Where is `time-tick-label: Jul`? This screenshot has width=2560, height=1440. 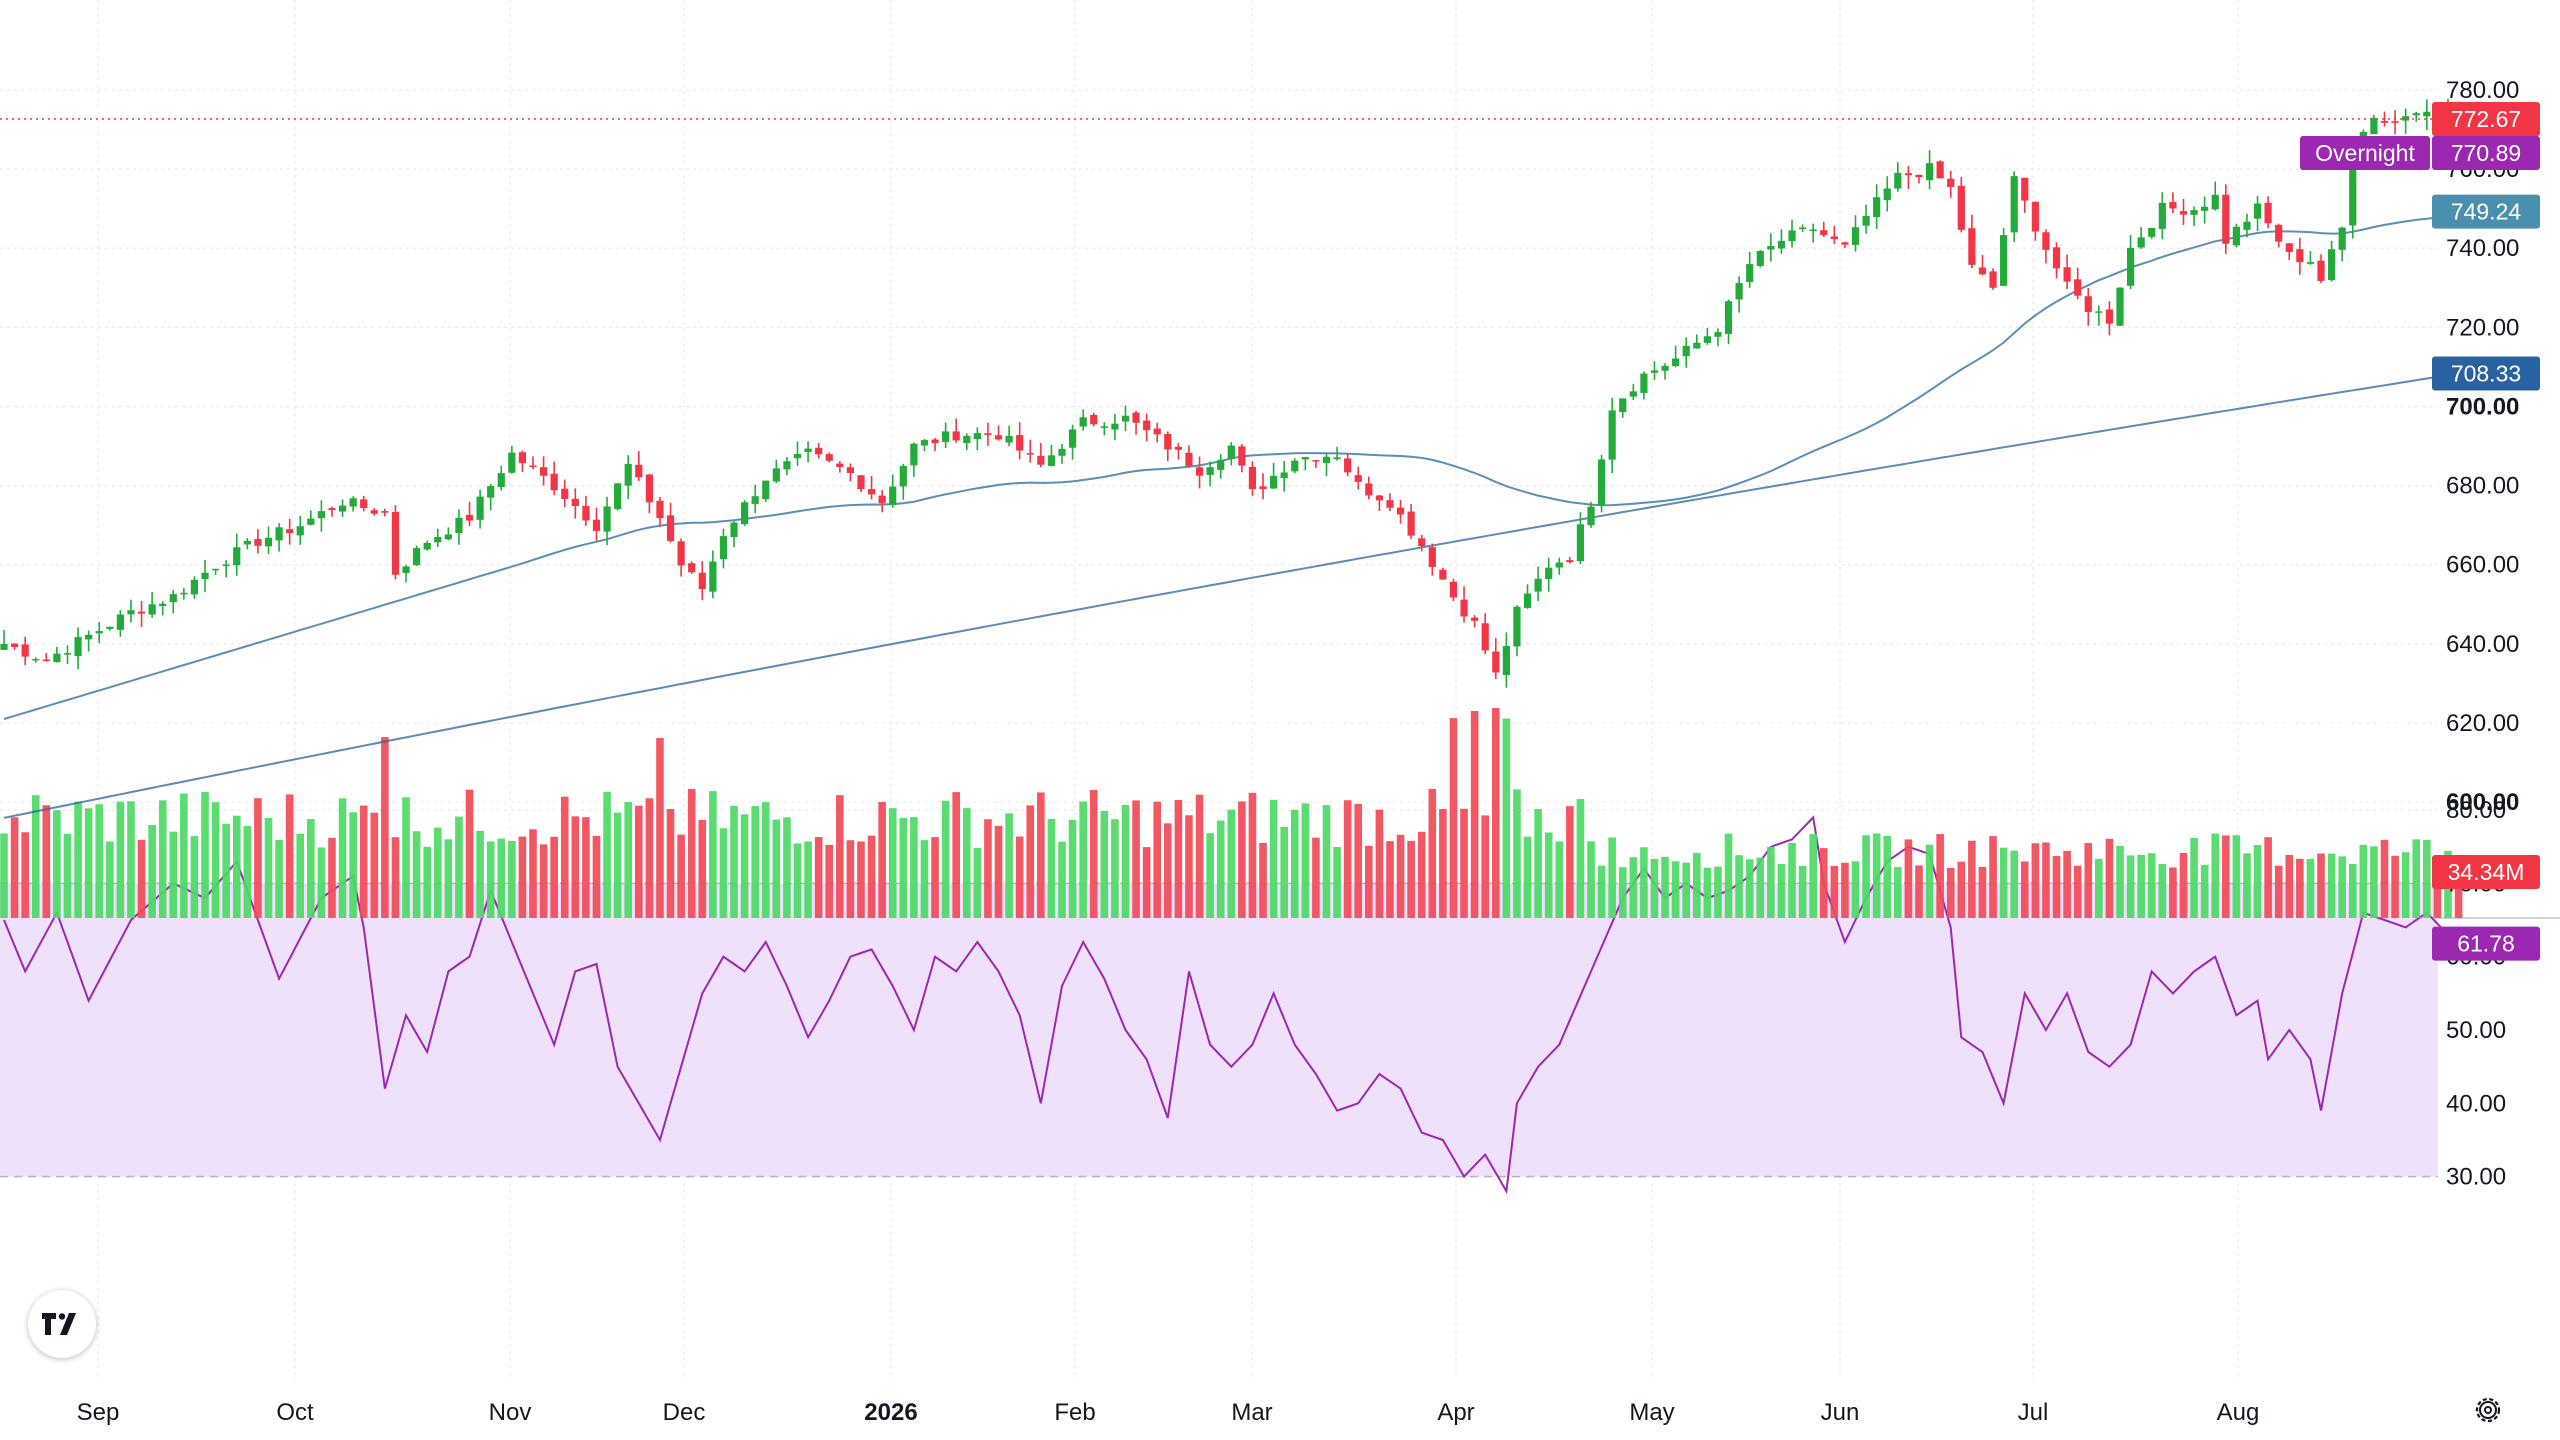
time-tick-label: Jul is located at coordinates (2033, 1412).